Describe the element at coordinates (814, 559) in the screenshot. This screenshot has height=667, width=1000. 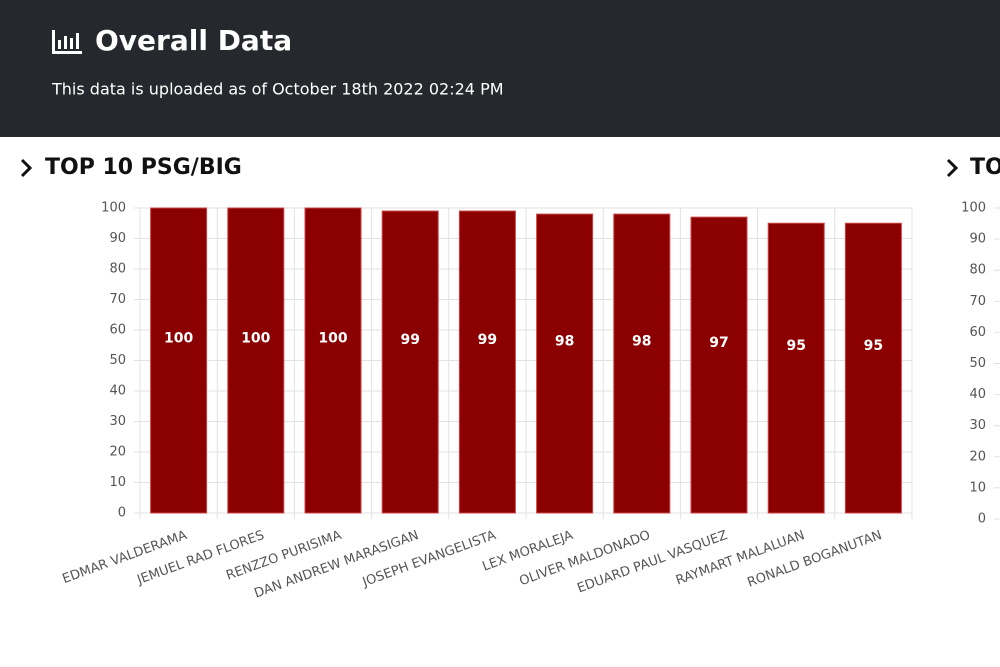
I see `x-tick-label: RONALD BOGANUTAN` at that location.